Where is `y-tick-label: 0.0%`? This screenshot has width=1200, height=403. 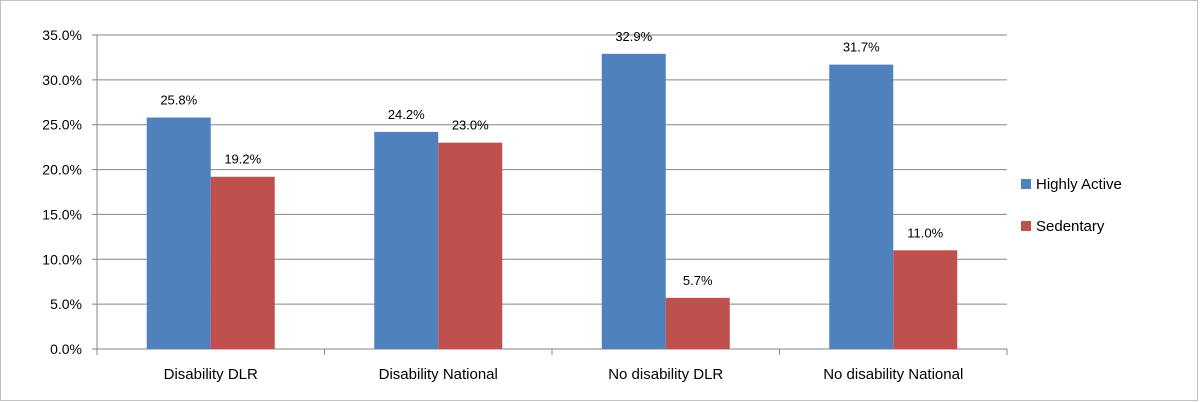 y-tick-label: 0.0% is located at coordinates (66, 349).